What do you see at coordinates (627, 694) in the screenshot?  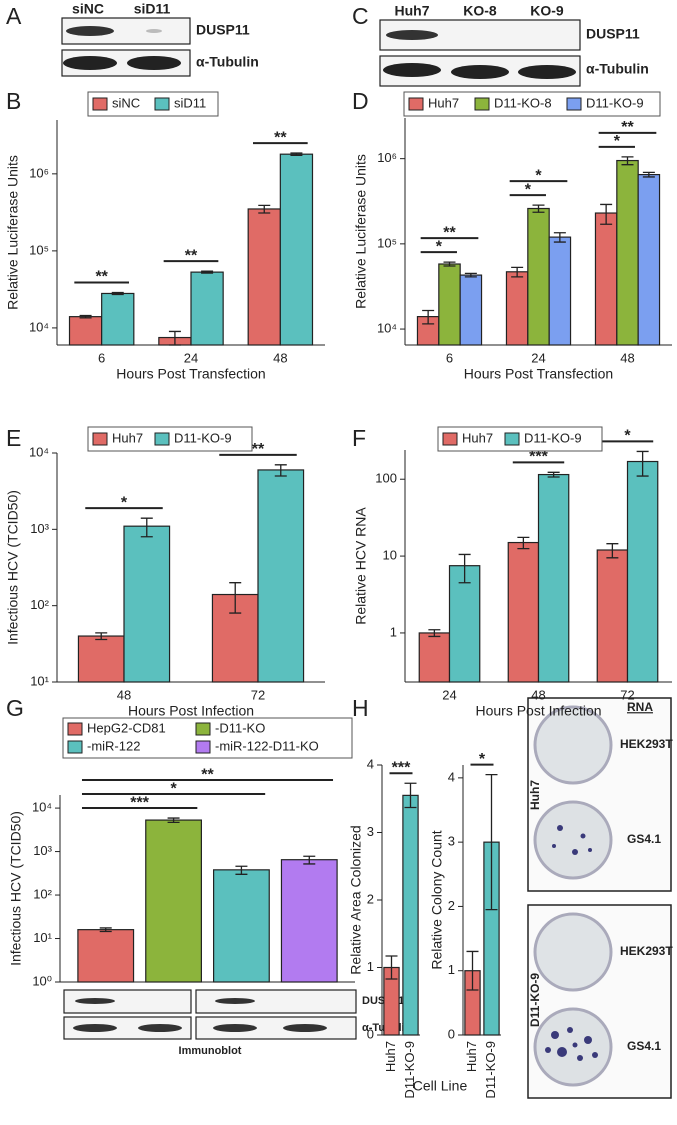 I see `x-tick-label: 72` at bounding box center [627, 694].